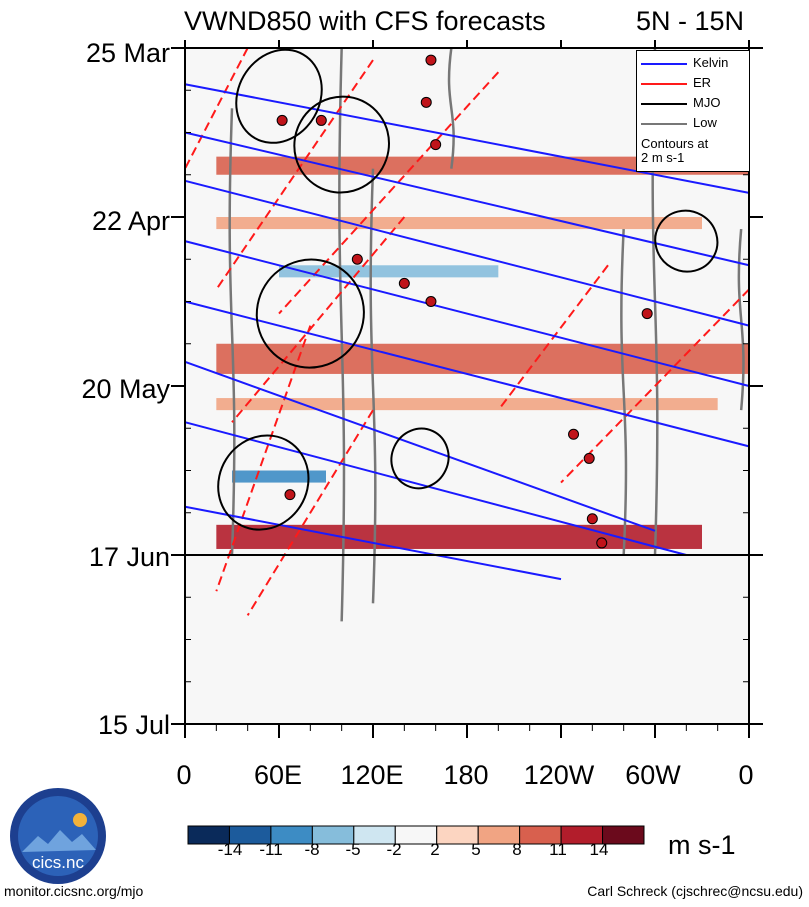 The height and width of the screenshot is (907, 809). What do you see at coordinates (372, 775) in the screenshot?
I see `x-tick-label: 120E` at bounding box center [372, 775].